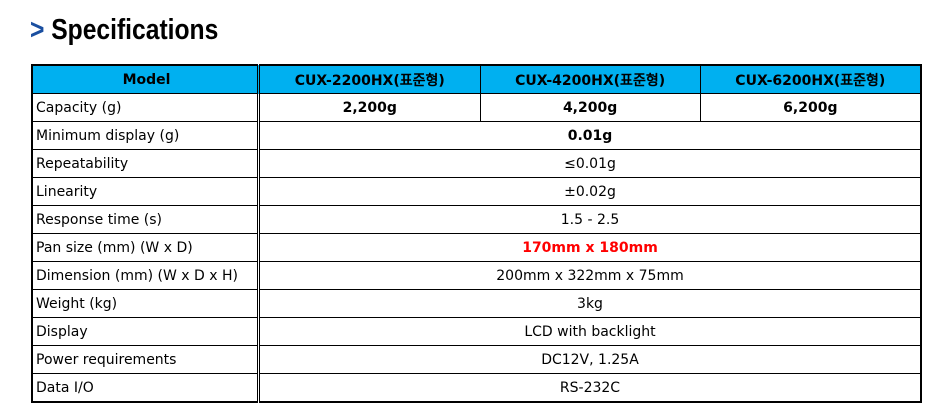 This screenshot has height=420, width=927. What do you see at coordinates (145, 303) in the screenshot?
I see `row-label: Weight (kg)` at bounding box center [145, 303].